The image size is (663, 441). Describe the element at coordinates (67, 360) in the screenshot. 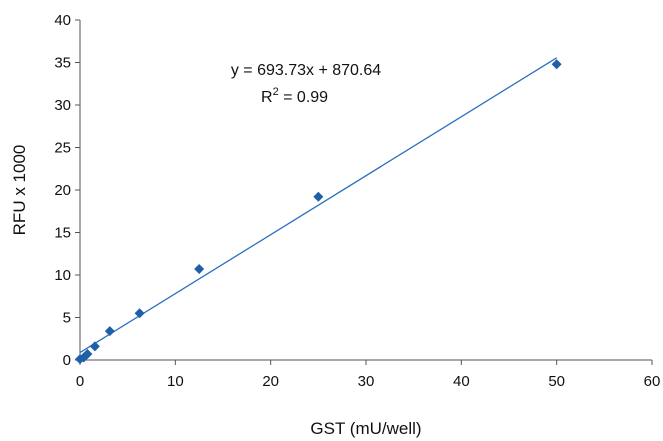

I see `y-tick-label: 0` at that location.